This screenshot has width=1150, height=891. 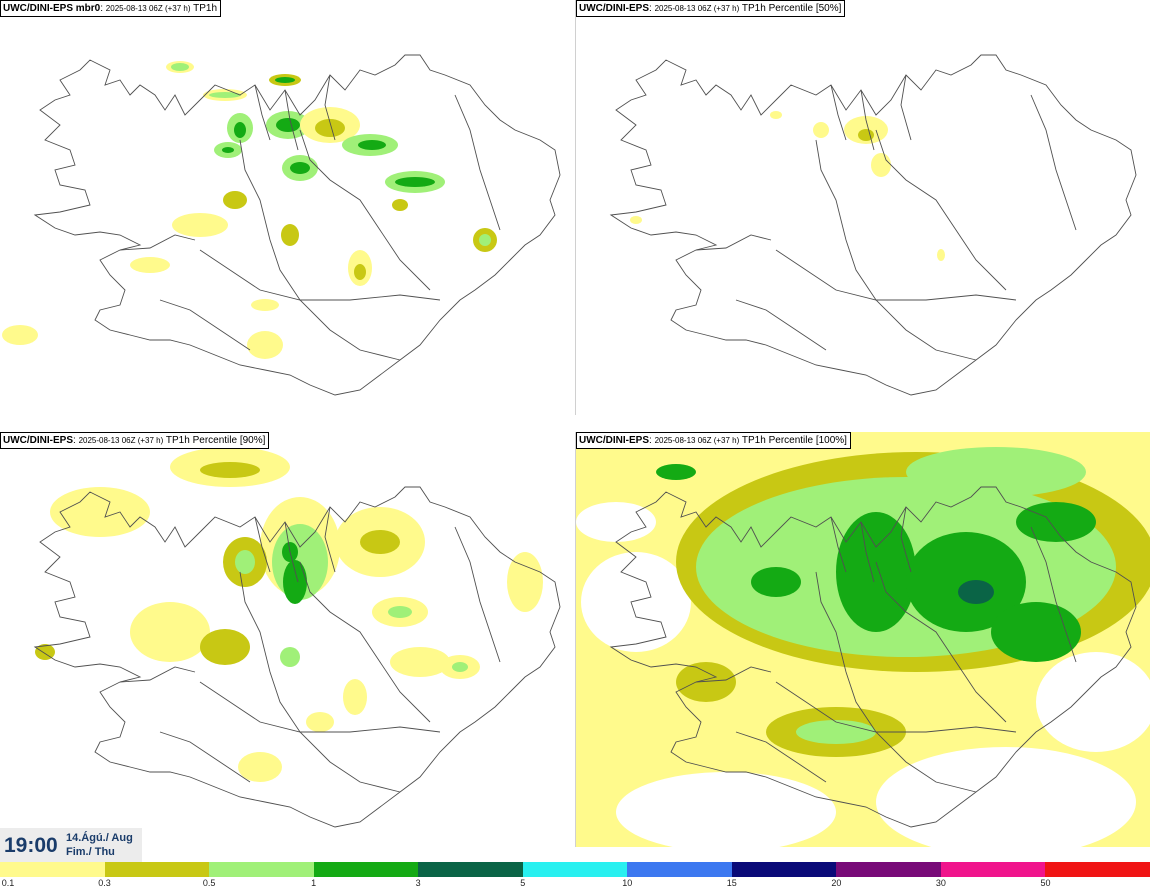 I want to click on colorbar-label: 50, so click(x=1045, y=883).